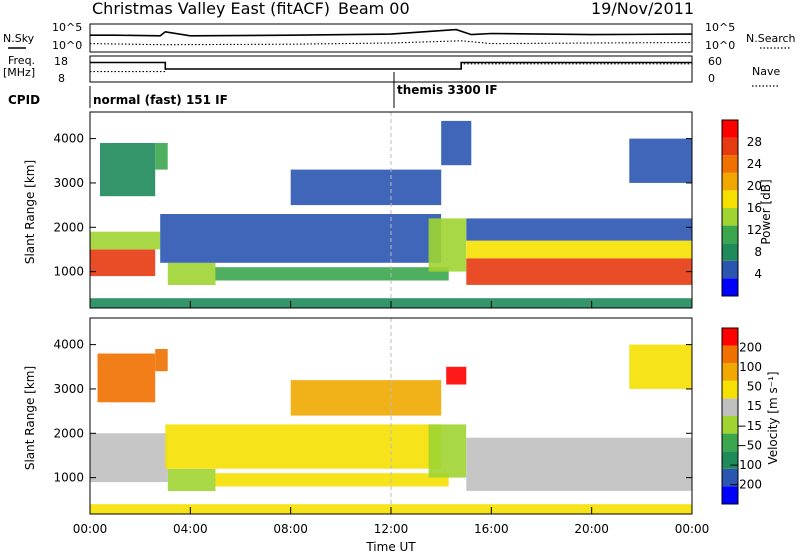  Describe the element at coordinates (591, 529) in the screenshot. I see `x-tick-label-5: 20:00` at that location.